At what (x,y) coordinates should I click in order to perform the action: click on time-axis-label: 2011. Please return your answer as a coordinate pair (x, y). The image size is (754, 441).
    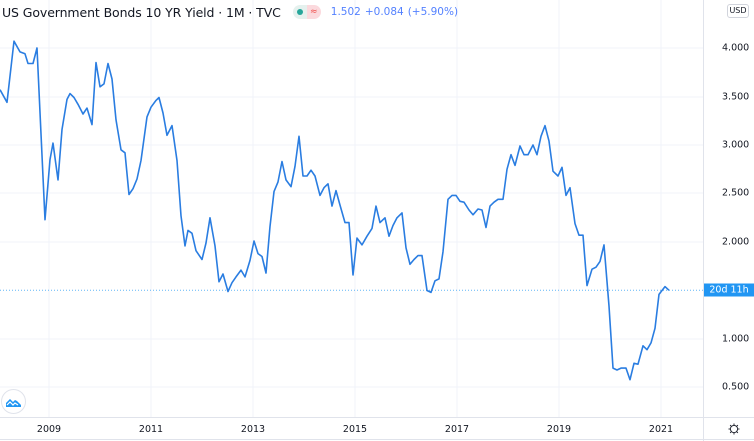
    Looking at the image, I should click on (151, 429).